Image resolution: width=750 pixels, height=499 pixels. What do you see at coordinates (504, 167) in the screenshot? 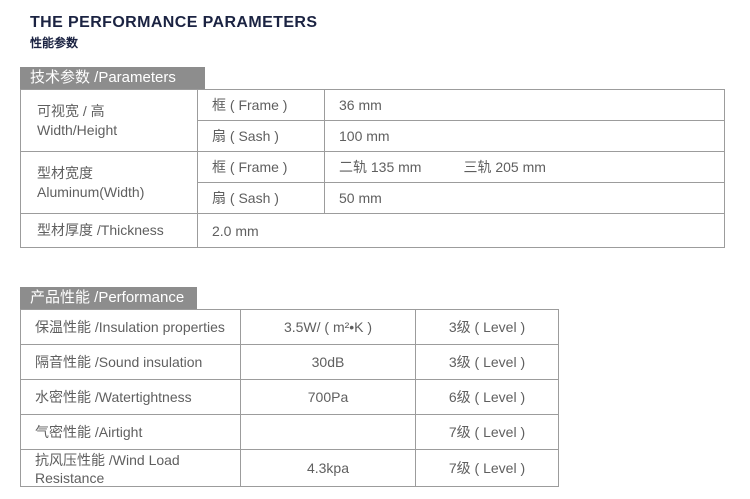
I see `value-part-three-track: 三轨 205 mm` at bounding box center [504, 167].